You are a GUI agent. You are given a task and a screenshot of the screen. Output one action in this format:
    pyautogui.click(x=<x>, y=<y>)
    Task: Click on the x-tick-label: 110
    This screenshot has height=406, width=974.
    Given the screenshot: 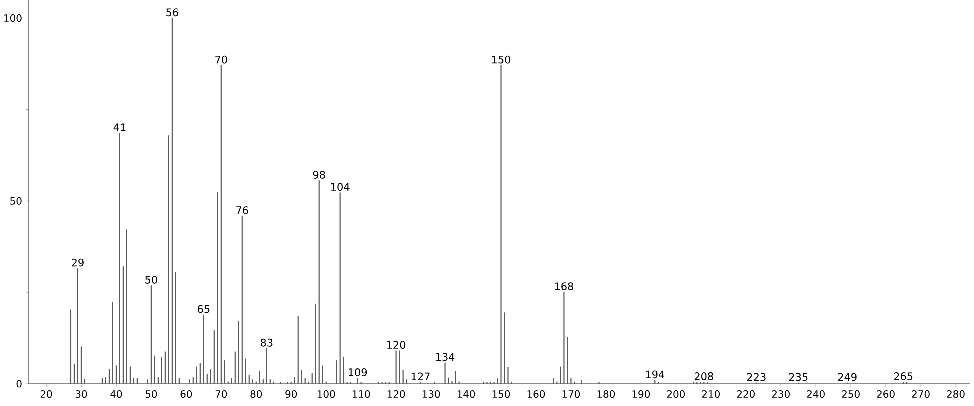 What is the action you would take?
    pyautogui.click(x=361, y=394)
    